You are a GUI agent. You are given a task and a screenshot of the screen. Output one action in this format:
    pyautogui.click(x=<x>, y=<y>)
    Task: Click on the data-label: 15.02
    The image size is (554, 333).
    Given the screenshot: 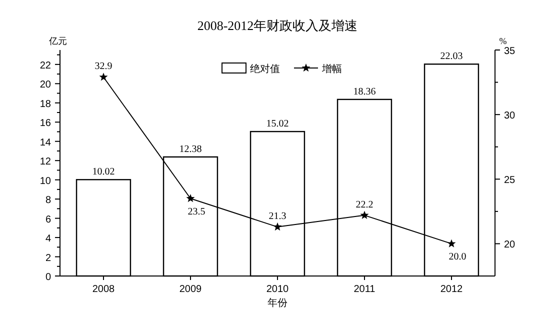 What is the action you would take?
    pyautogui.click(x=277, y=124)
    